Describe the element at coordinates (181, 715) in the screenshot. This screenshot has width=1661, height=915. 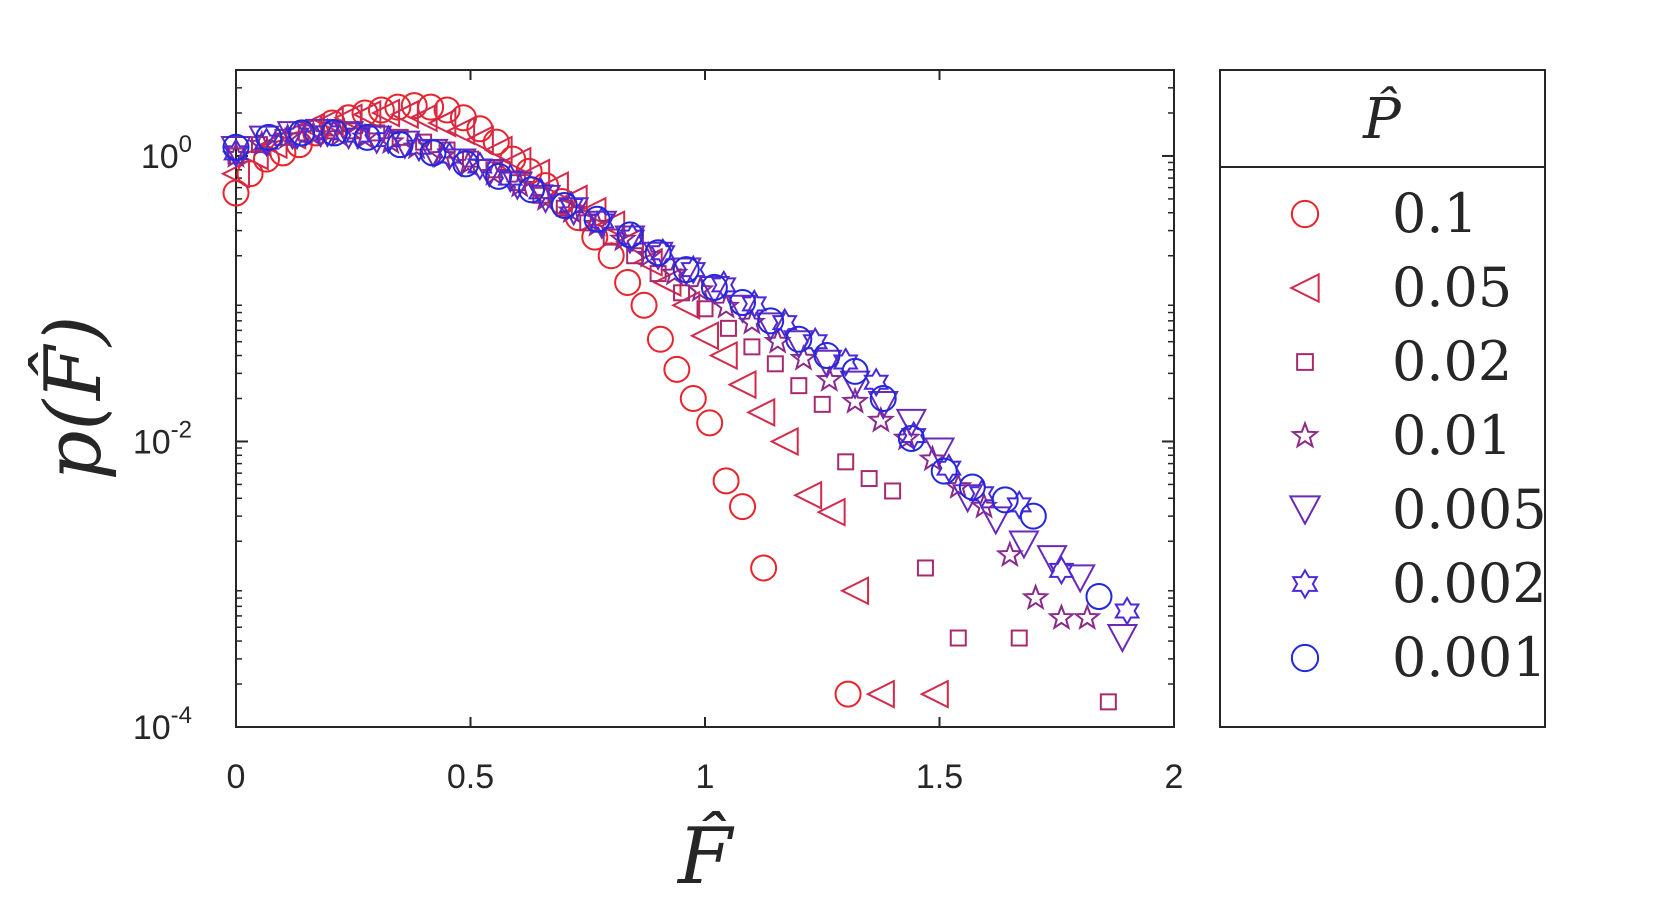
I see `y-tick-exponent: -4` at that location.